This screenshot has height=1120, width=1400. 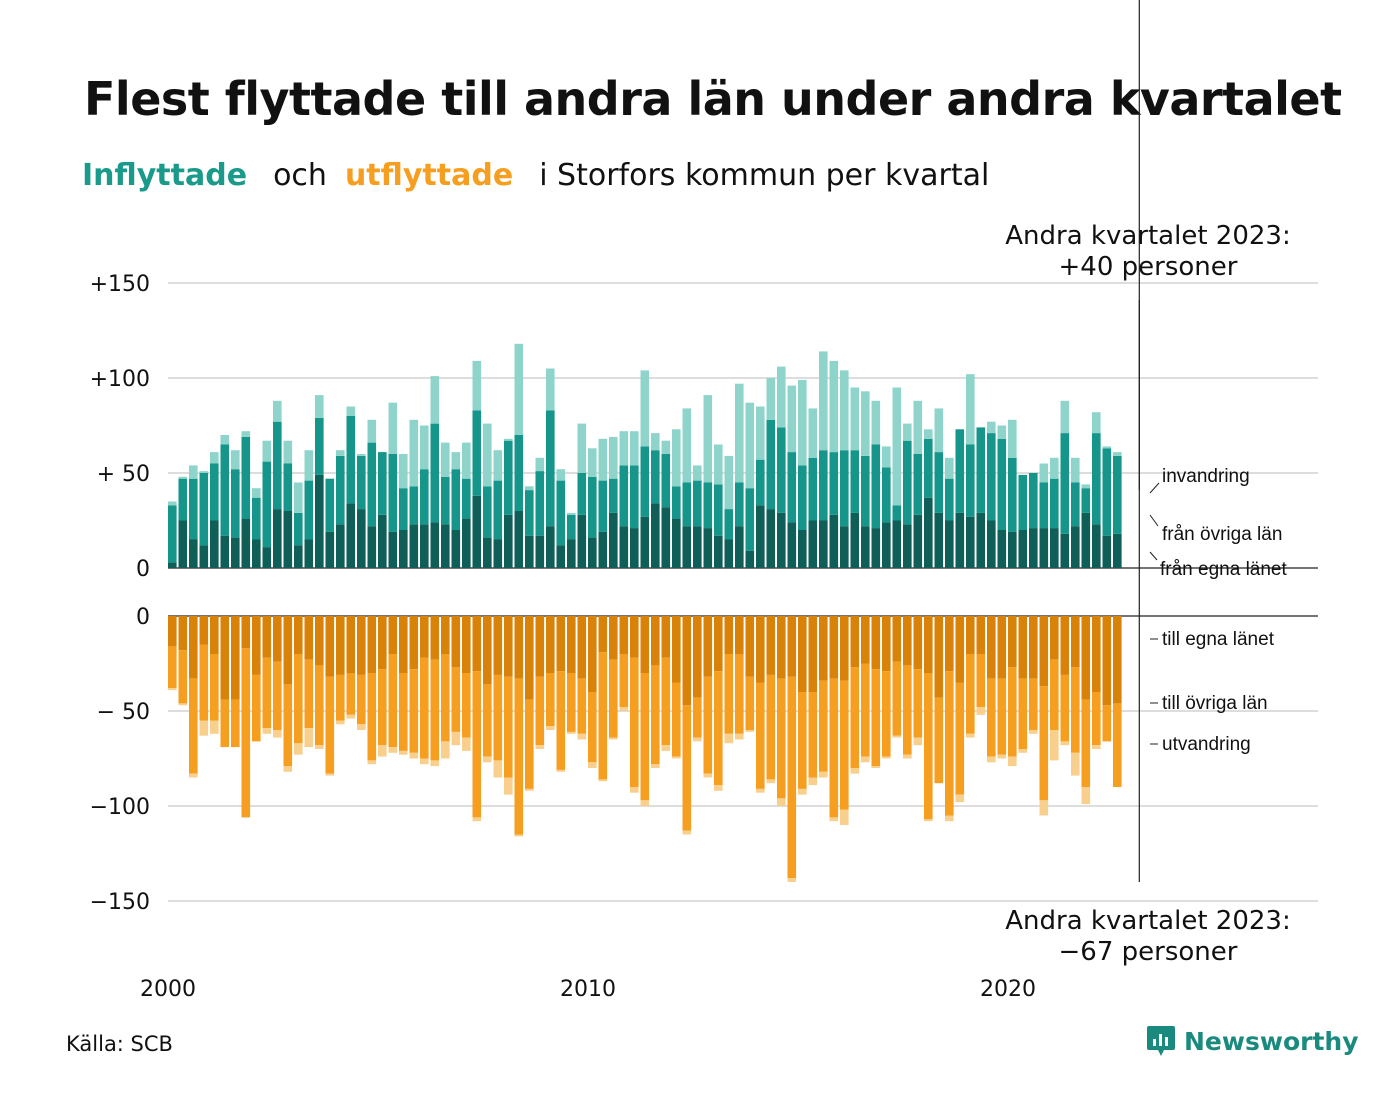 I want to click on subtitle-inflow-label: Inflyttade, so click(x=165, y=175).